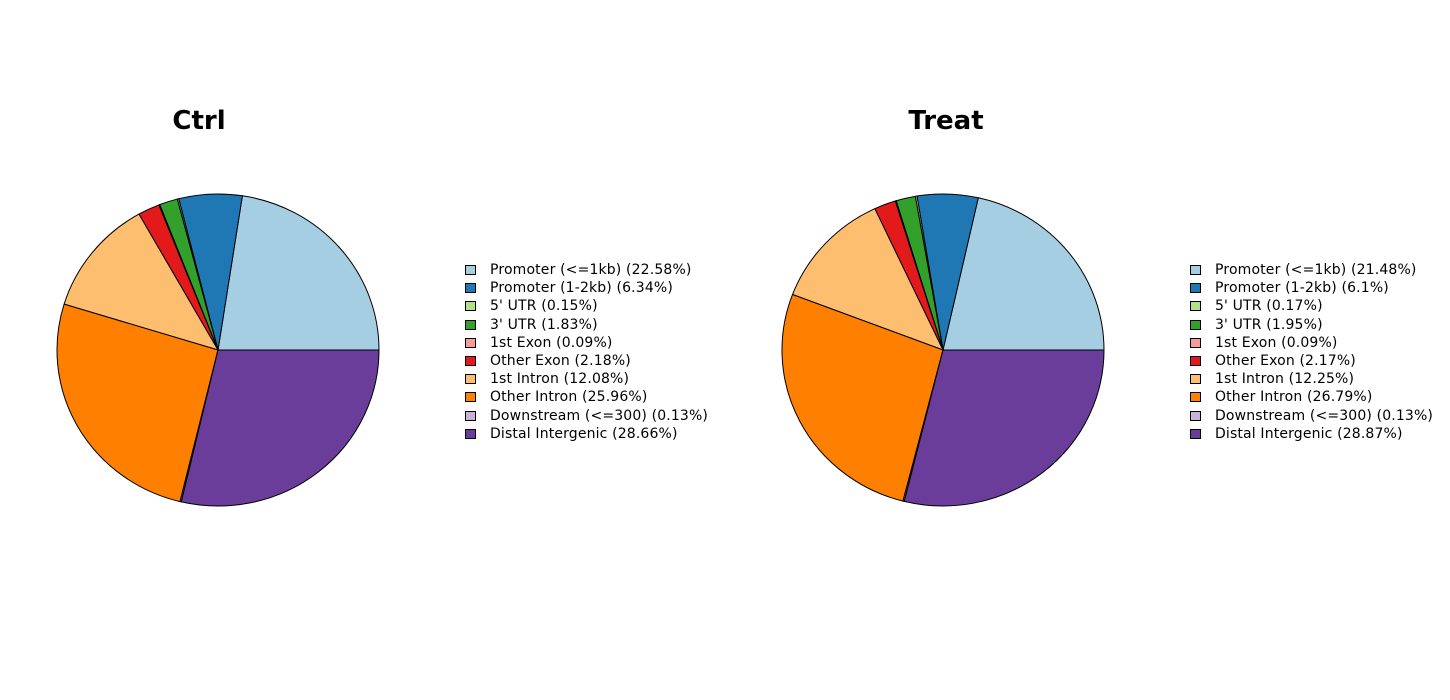 The image size is (1450, 700). I want to click on legend-label: Other Intron (26.79%), so click(1294, 397).